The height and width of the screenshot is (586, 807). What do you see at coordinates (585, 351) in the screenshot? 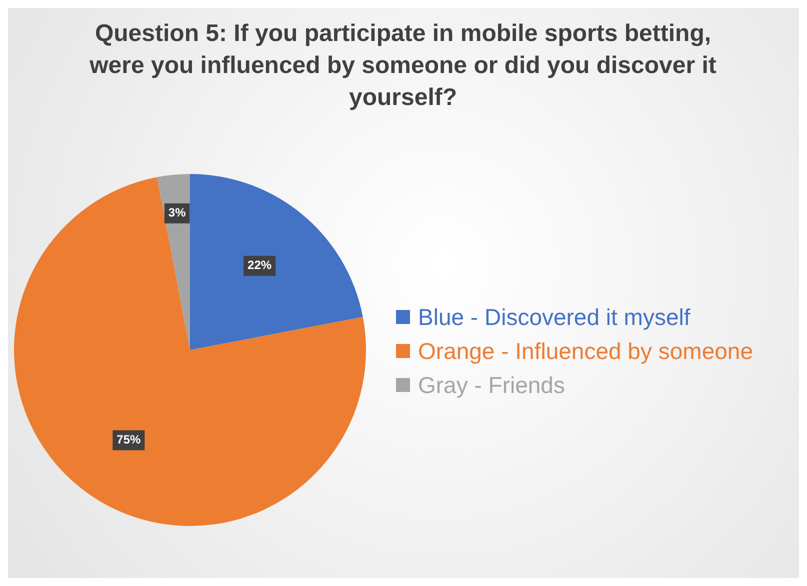
I see `legend-label: Orange - Influenced by someone` at bounding box center [585, 351].